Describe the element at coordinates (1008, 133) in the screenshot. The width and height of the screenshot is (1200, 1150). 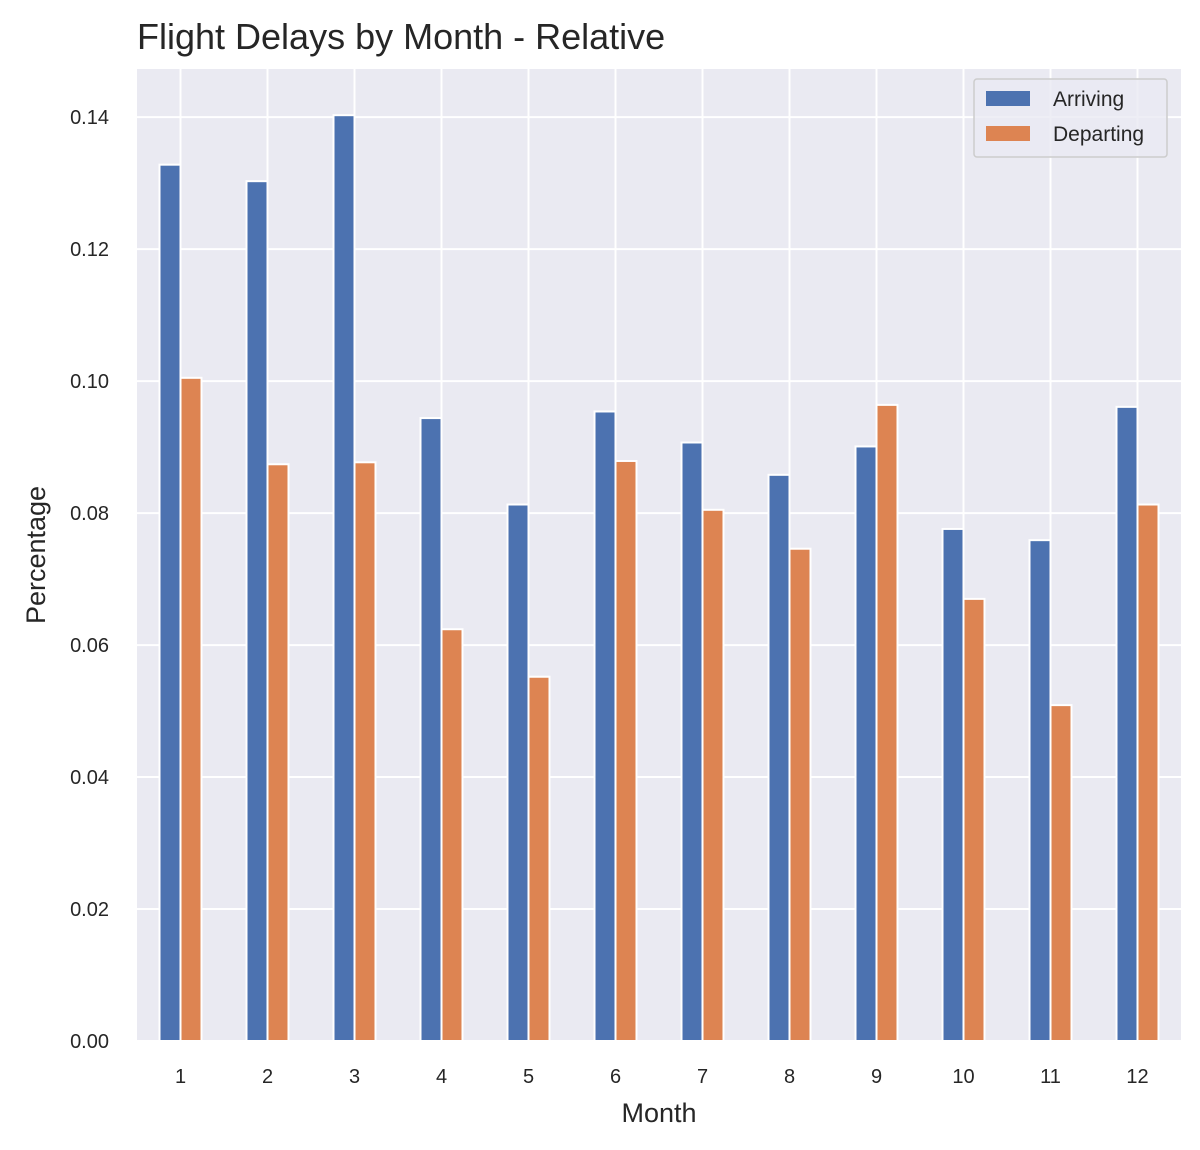
I see `legend-swatch-departing` at that location.